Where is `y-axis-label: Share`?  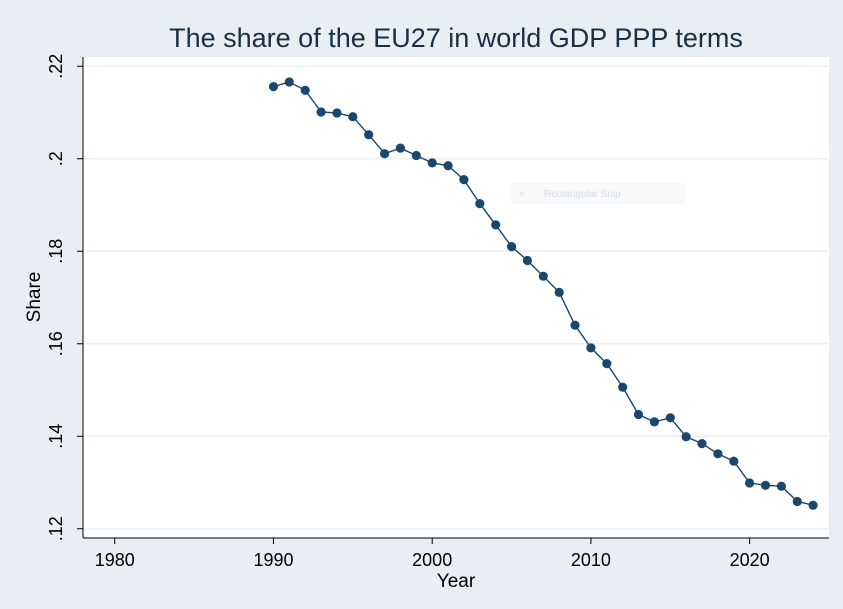
y-axis-label: Share is located at coordinates (34, 297).